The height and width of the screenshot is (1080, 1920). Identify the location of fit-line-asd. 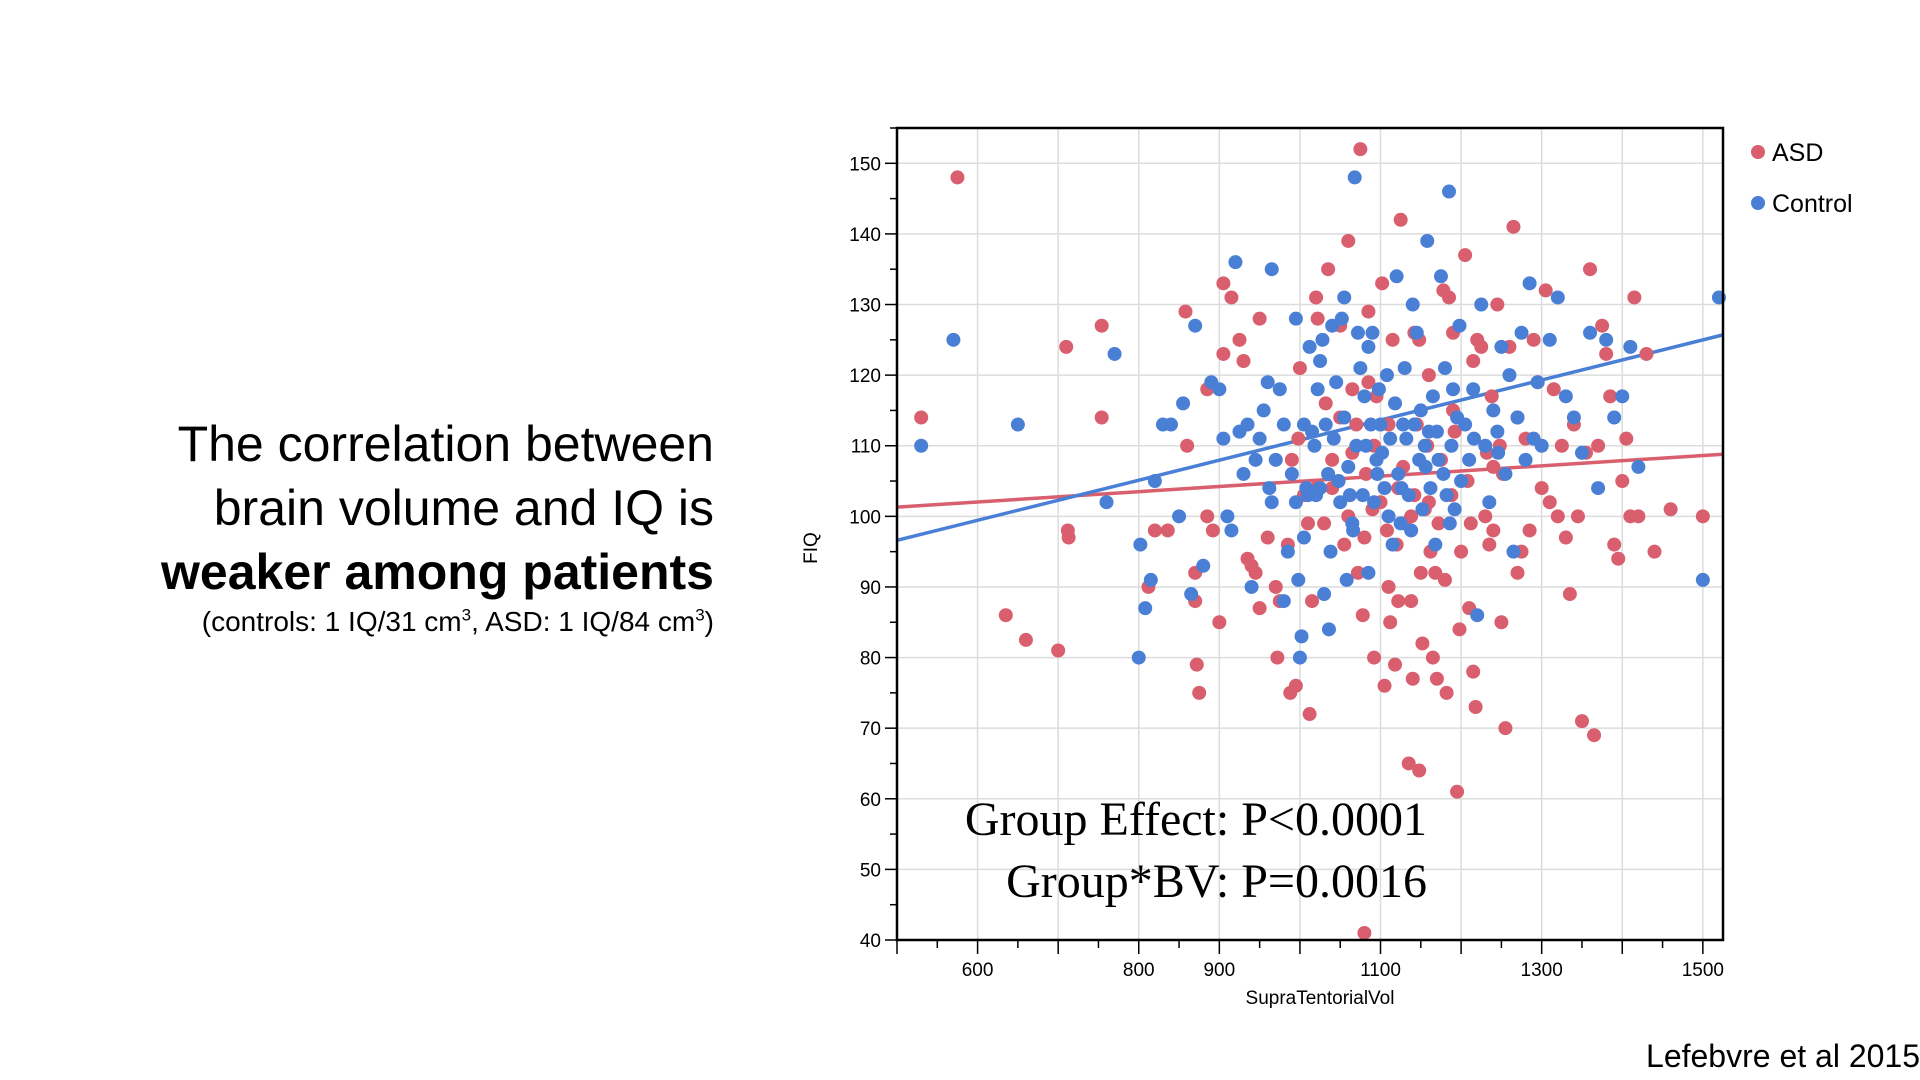
(1310, 480).